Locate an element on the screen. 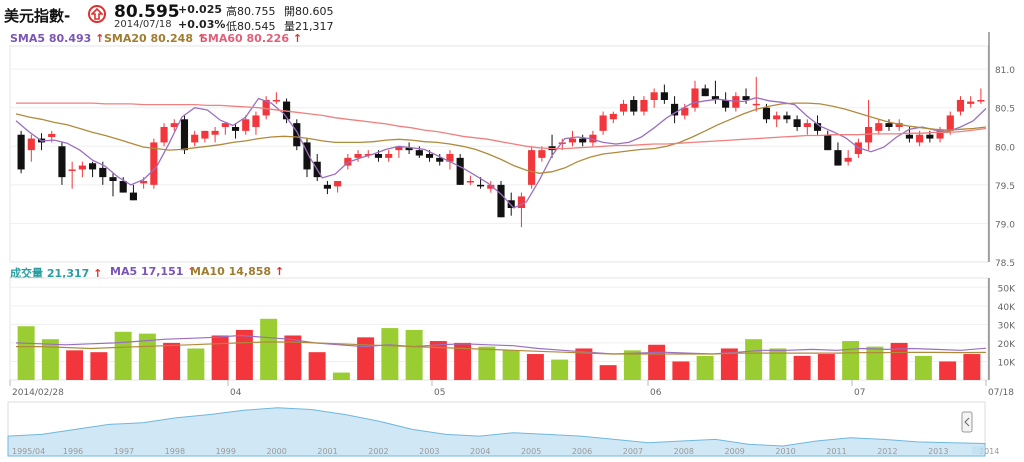 The width and height of the screenshot is (1024, 462). legend-volume-label: 成交量 21,317 is located at coordinates (50, 273).